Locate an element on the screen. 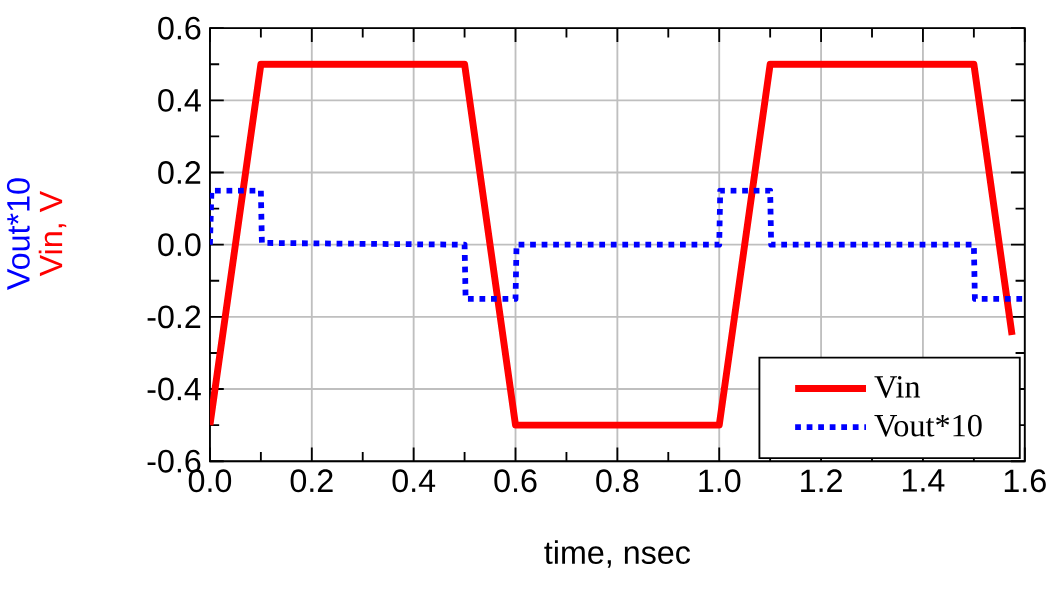  y-tick-label: -0.4 is located at coordinates (174, 389).